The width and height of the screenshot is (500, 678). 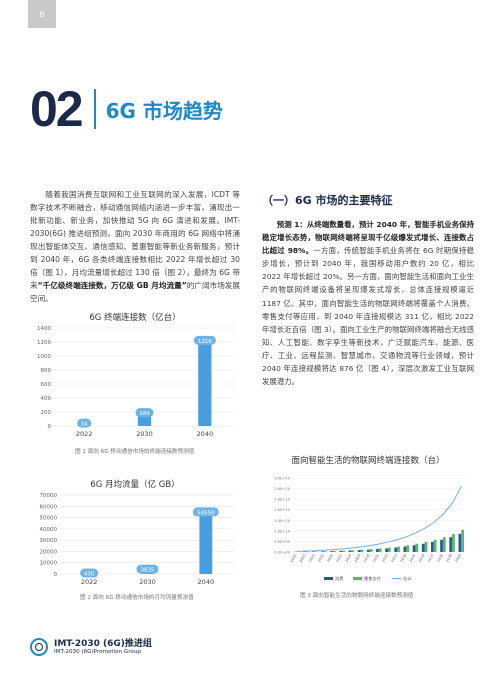 I want to click on x-tick-label: 2031, so click(x=376, y=558).